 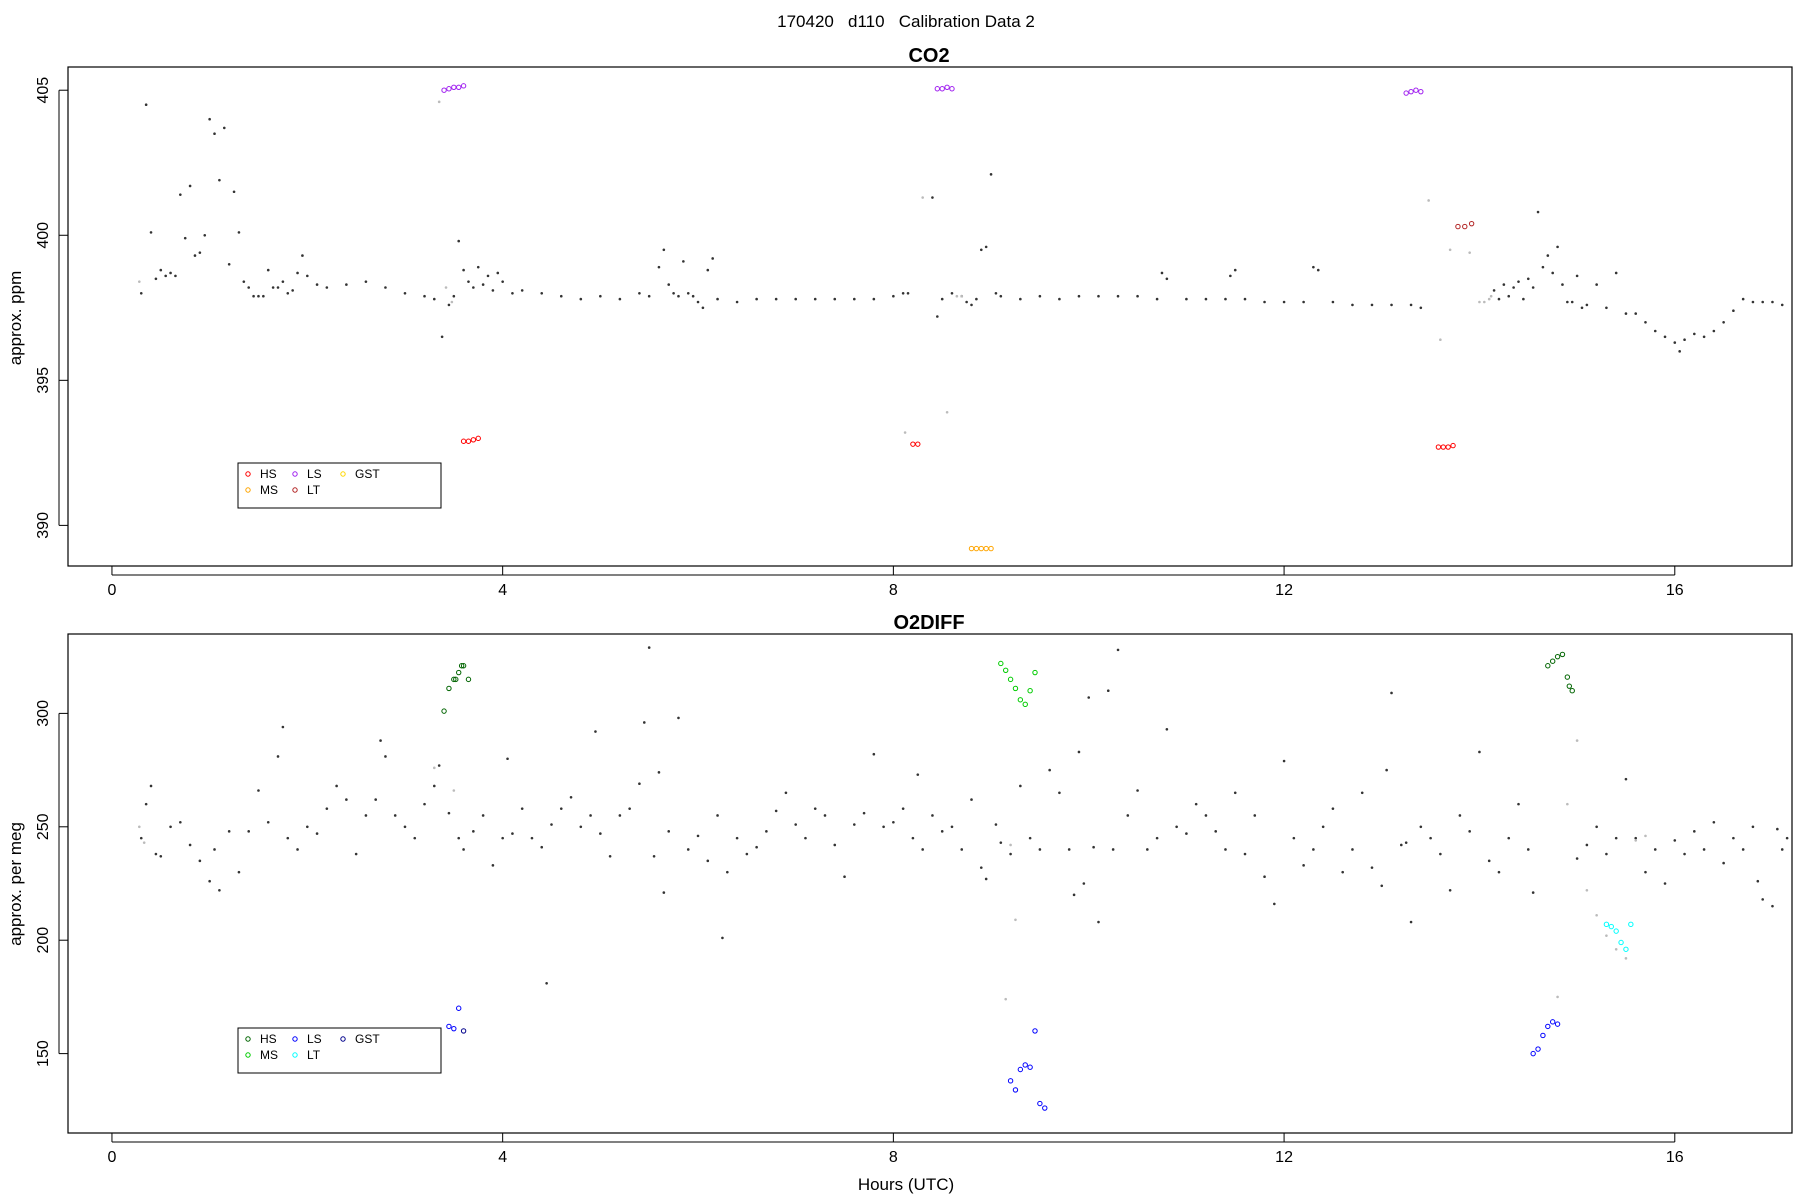 I want to click on co2-legend-ms-label: MS, so click(x=269, y=490).